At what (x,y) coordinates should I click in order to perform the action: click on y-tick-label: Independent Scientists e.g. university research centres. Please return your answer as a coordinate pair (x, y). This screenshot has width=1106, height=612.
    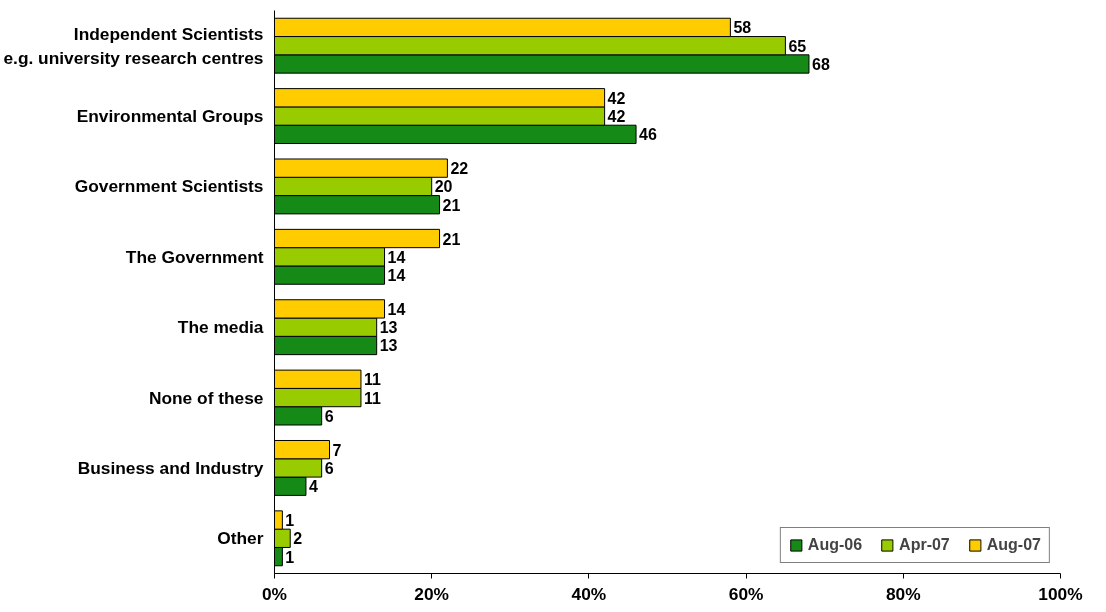
    Looking at the image, I should click on (133, 45).